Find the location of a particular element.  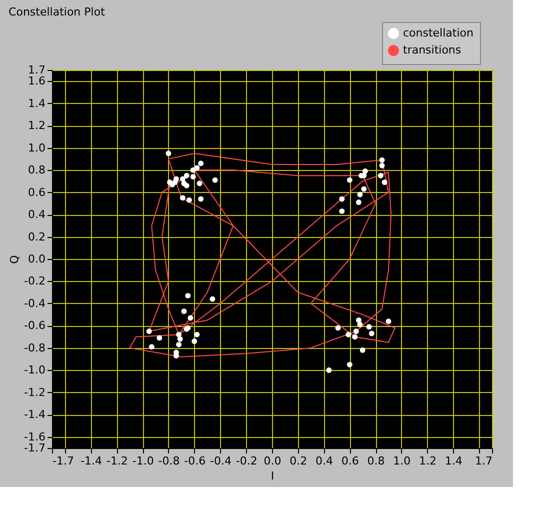

x-tick-label: -0.8 is located at coordinates (169, 461).